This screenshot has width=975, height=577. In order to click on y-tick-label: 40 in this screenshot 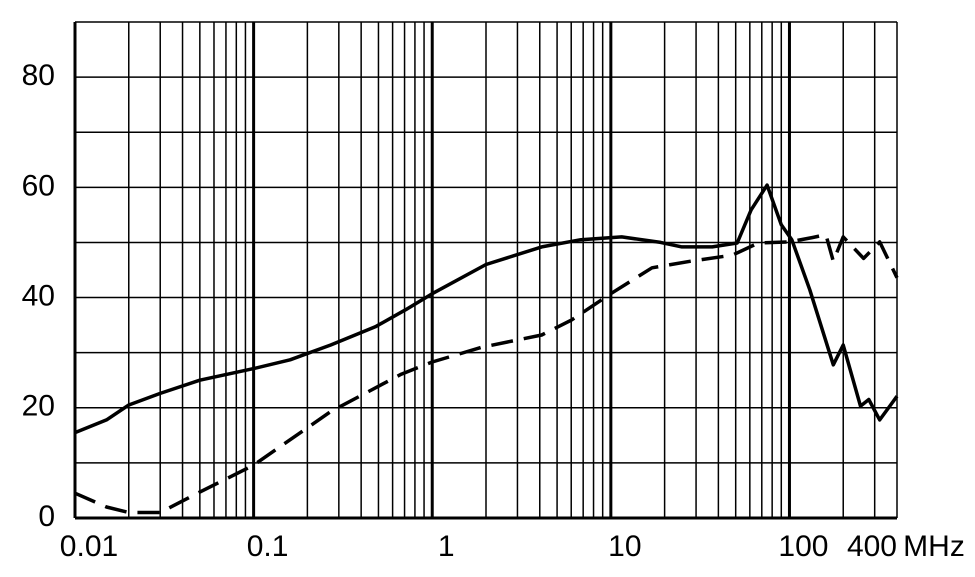, I will do `click(38, 295)`.